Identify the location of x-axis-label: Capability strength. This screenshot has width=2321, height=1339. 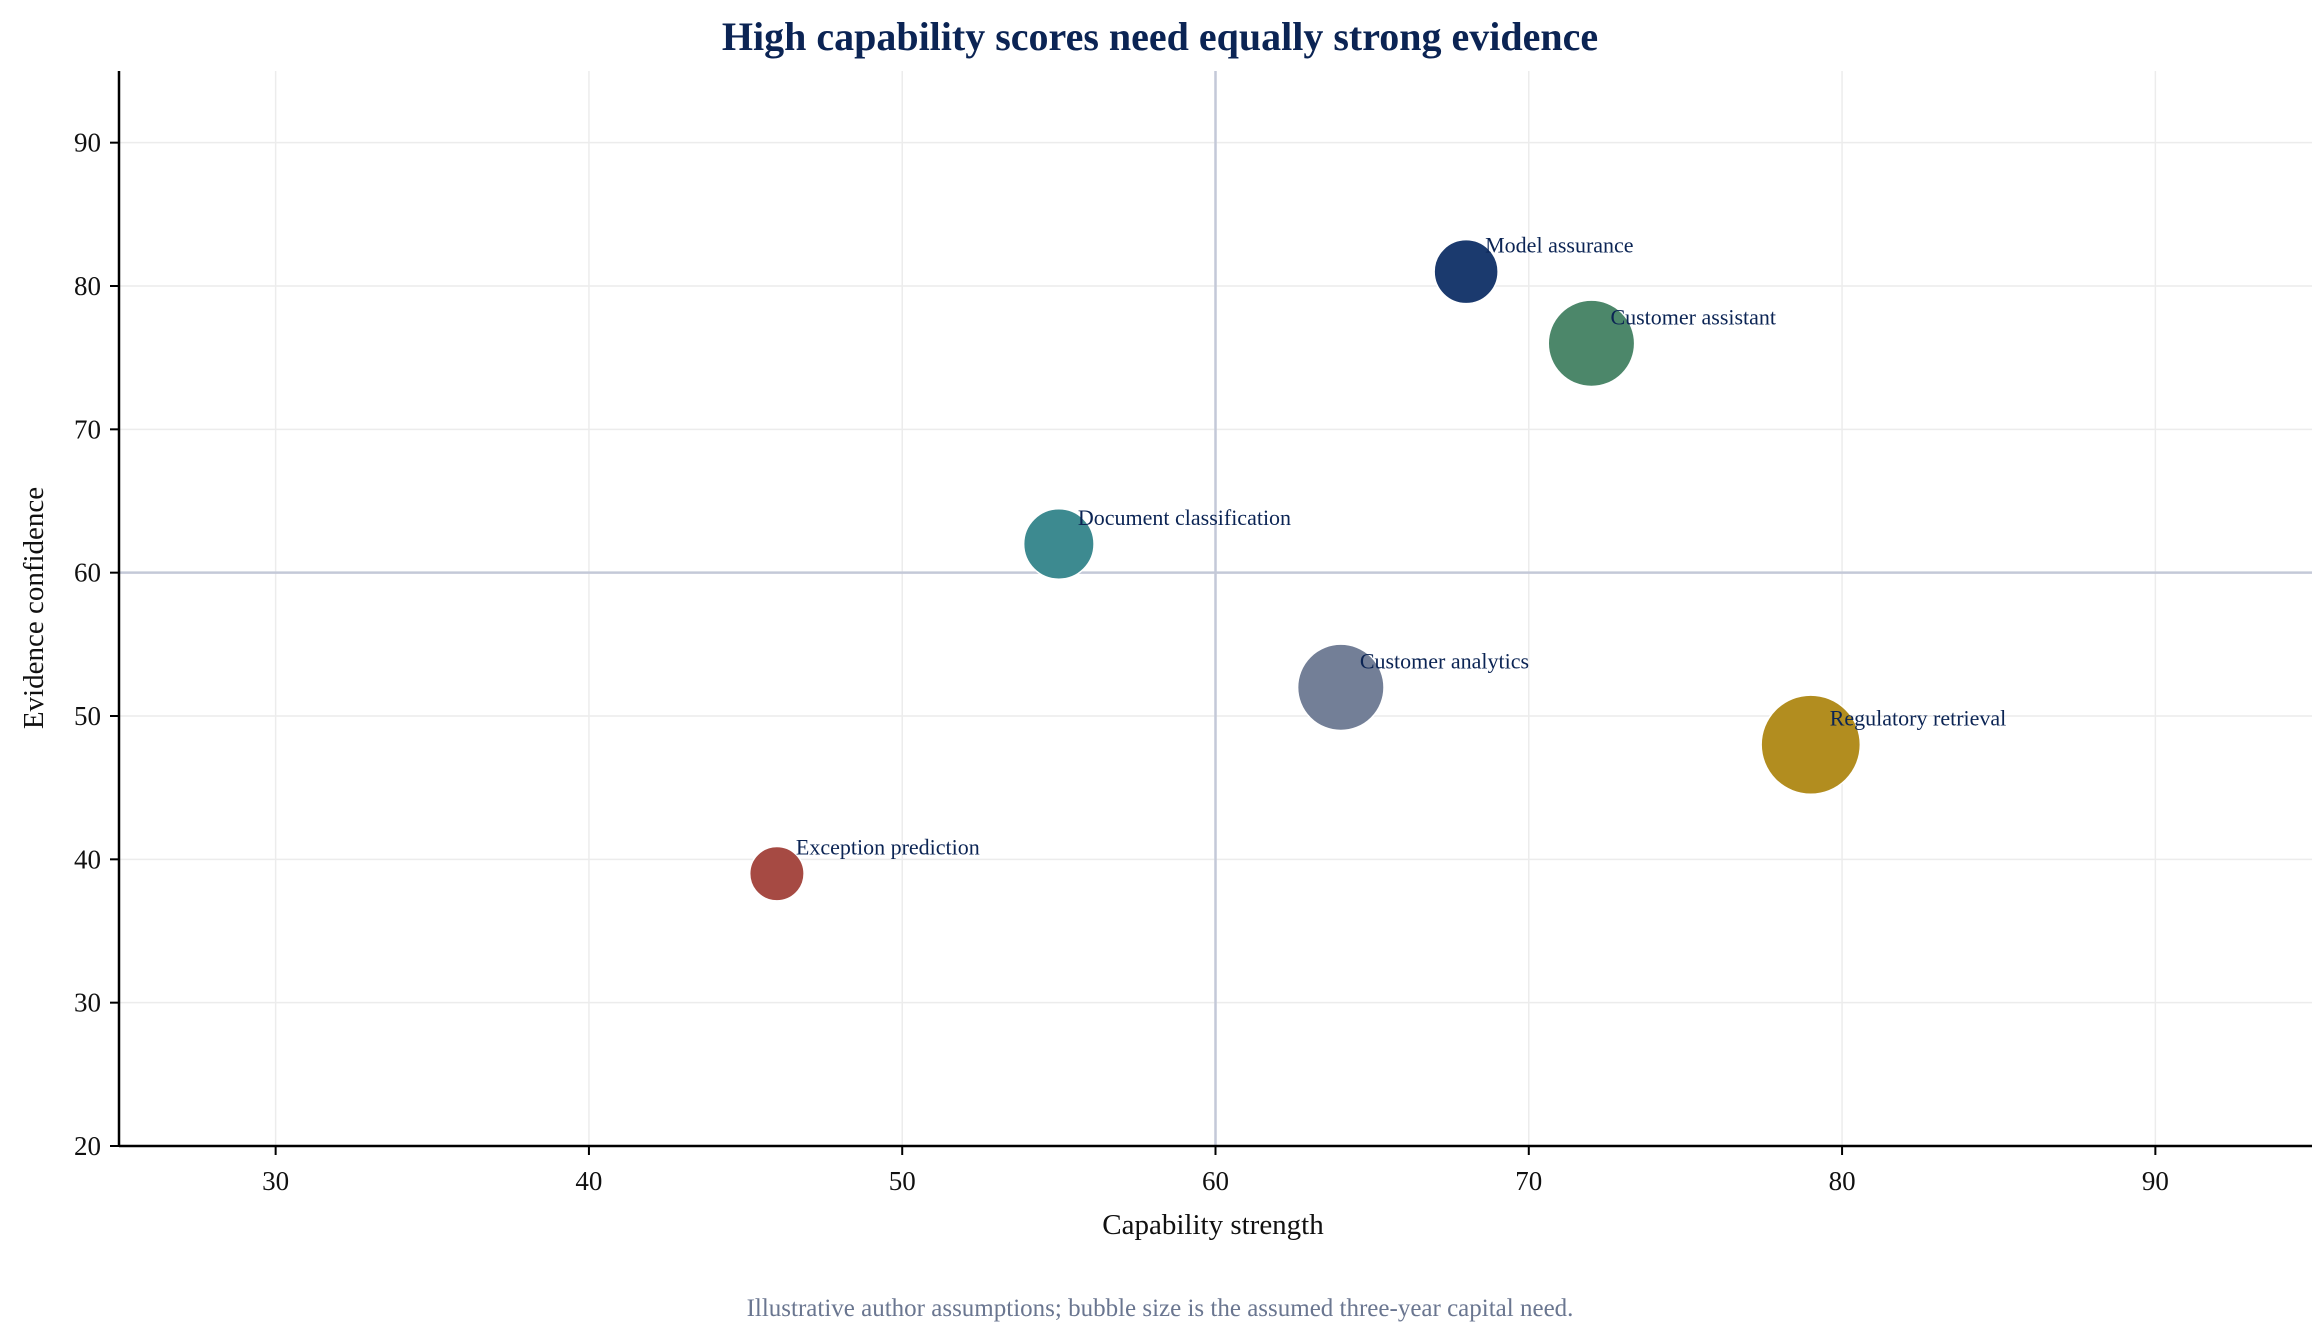
(1213, 1225).